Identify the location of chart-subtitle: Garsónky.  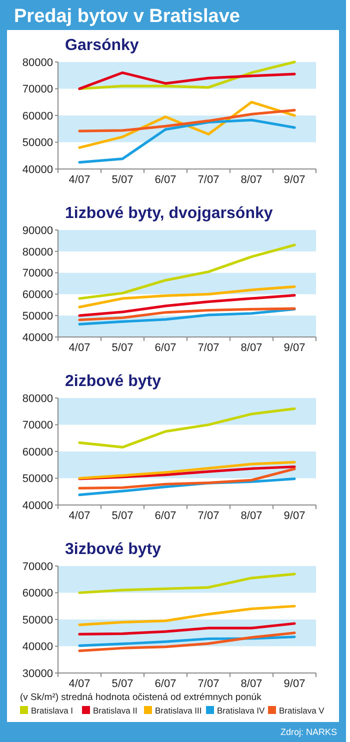
(102, 45).